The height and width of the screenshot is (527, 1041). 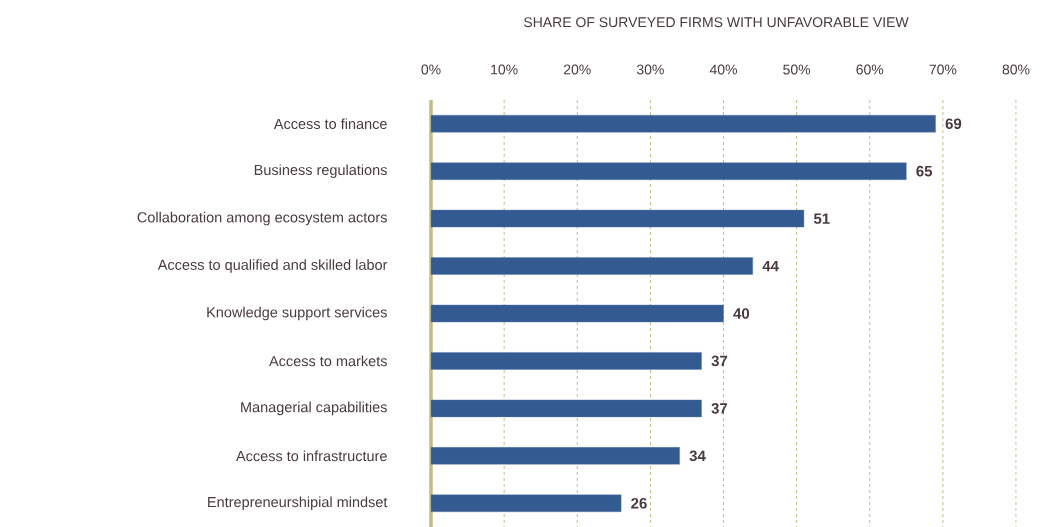 I want to click on x-tick-label: 80%, so click(x=1016, y=69).